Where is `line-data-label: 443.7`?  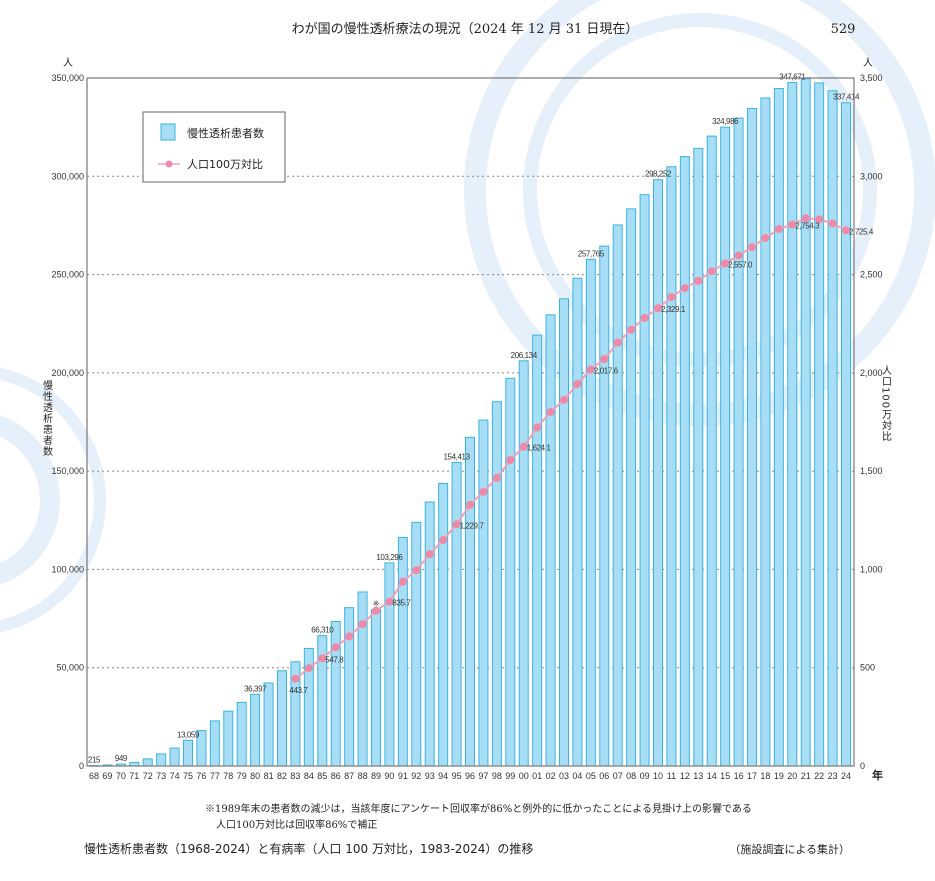
line-data-label: 443.7 is located at coordinates (298, 690).